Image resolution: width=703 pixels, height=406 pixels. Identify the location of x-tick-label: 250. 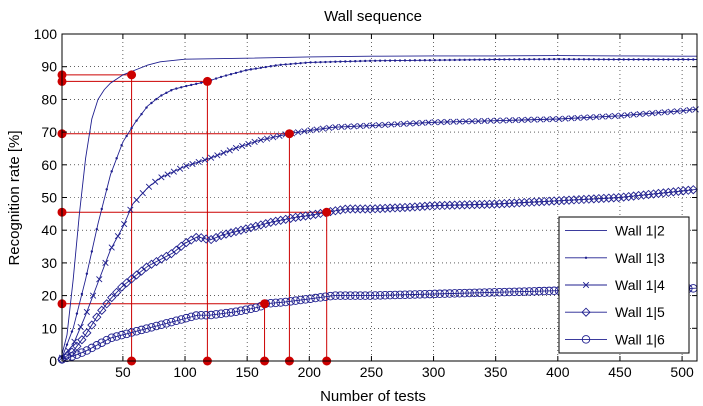
(372, 372).